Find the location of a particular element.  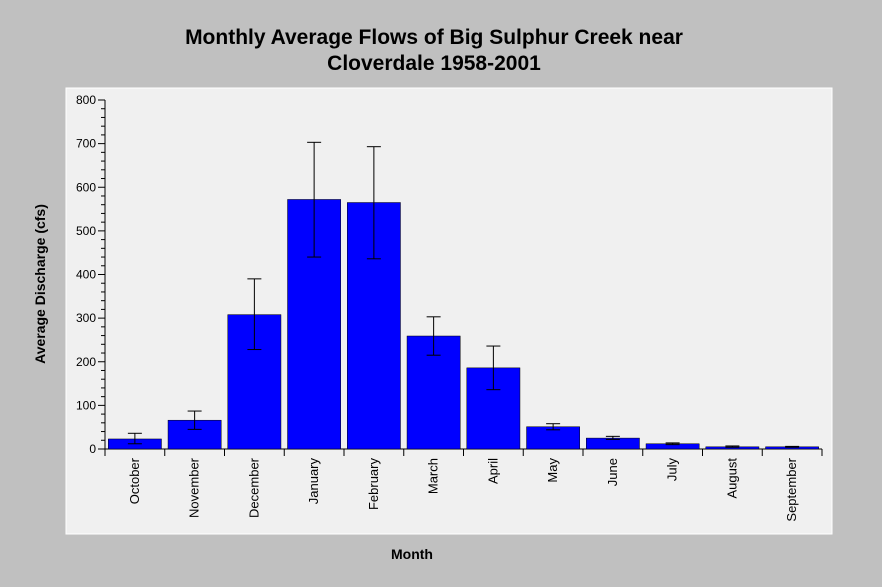

y-tick-label: 400 is located at coordinates (86, 275).